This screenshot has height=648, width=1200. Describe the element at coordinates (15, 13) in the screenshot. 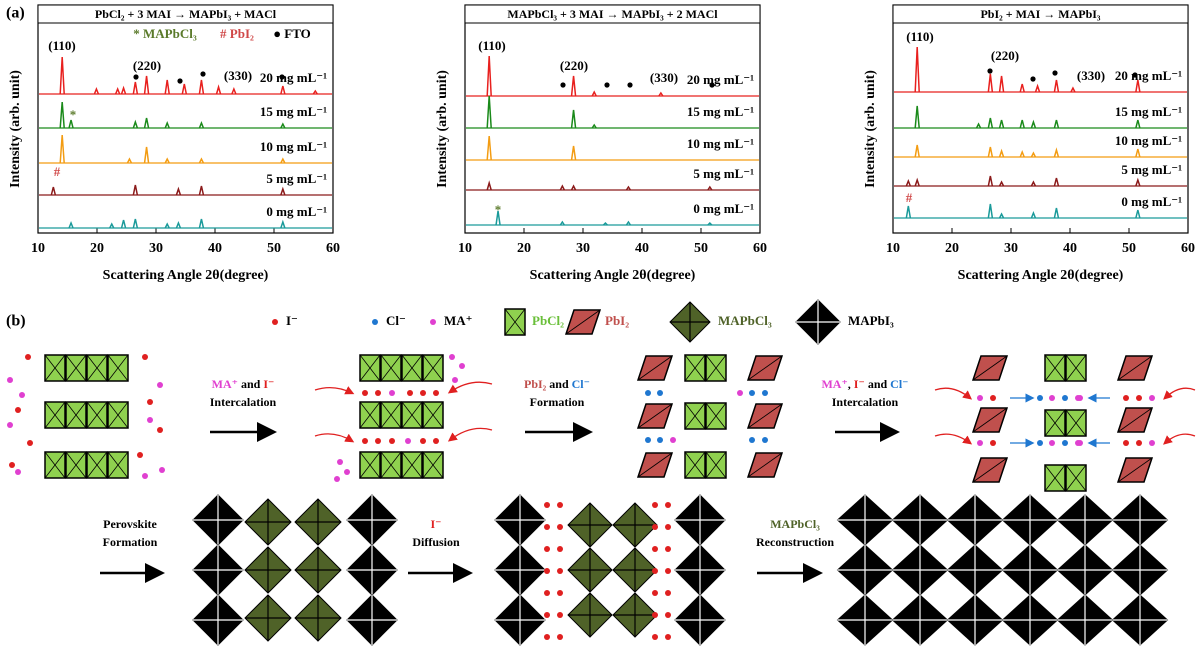

I see `panel-label: (a)` at that location.